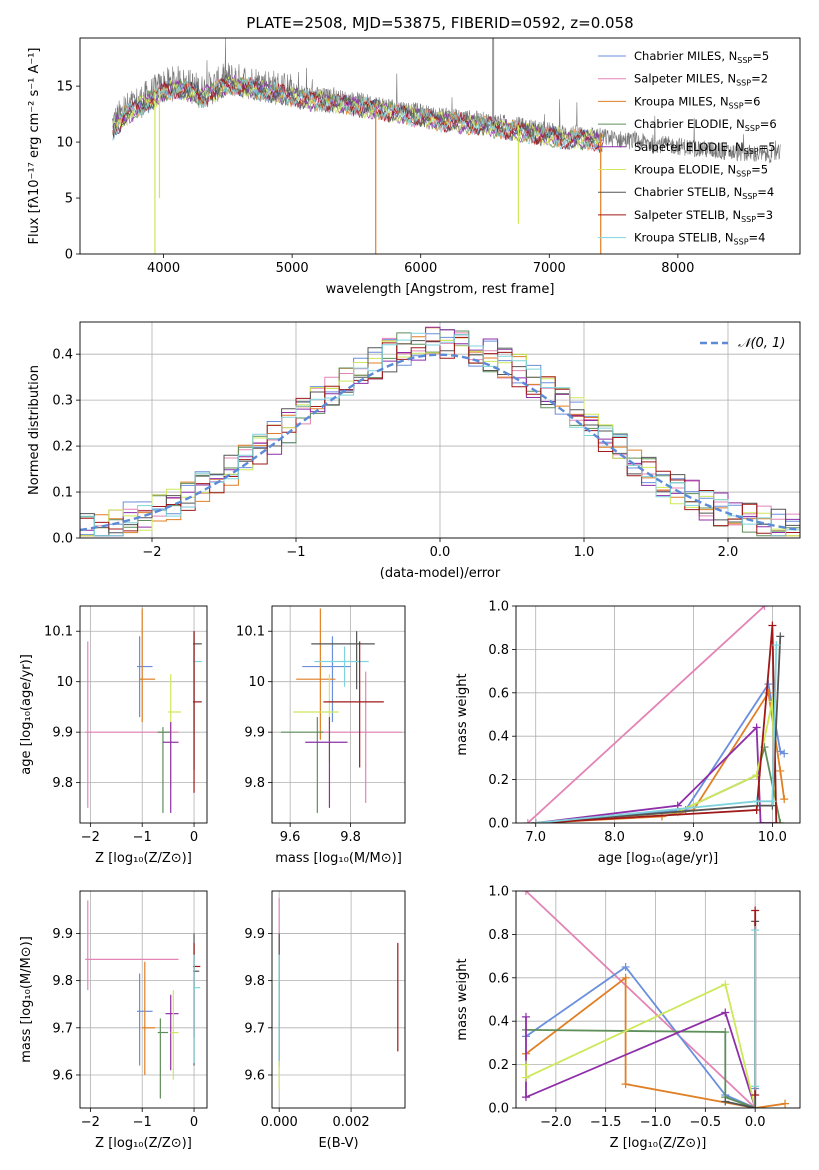 The width and height of the screenshot is (819, 1170). Describe the element at coordinates (705, 125) in the screenshot. I see `legend-entry: Chabrier ELODIE, NSSP=6` at that location.